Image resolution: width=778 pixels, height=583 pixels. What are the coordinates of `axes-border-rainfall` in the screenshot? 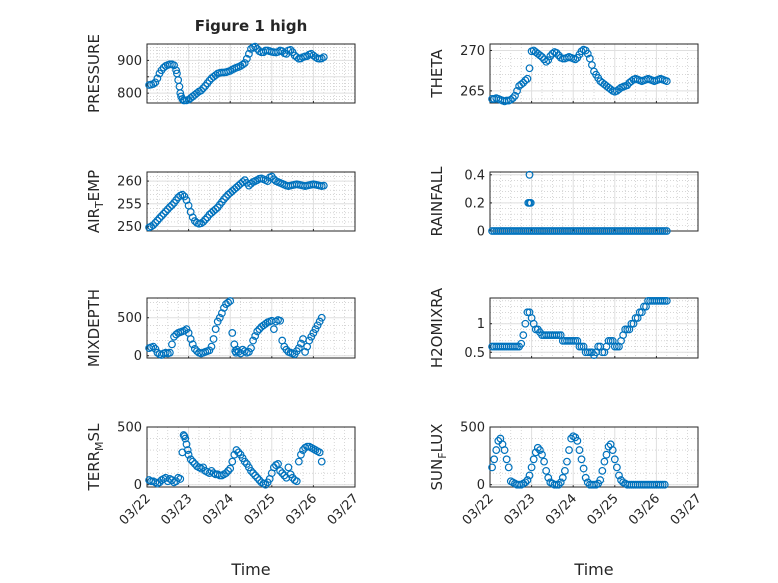 It's located at (594, 201).